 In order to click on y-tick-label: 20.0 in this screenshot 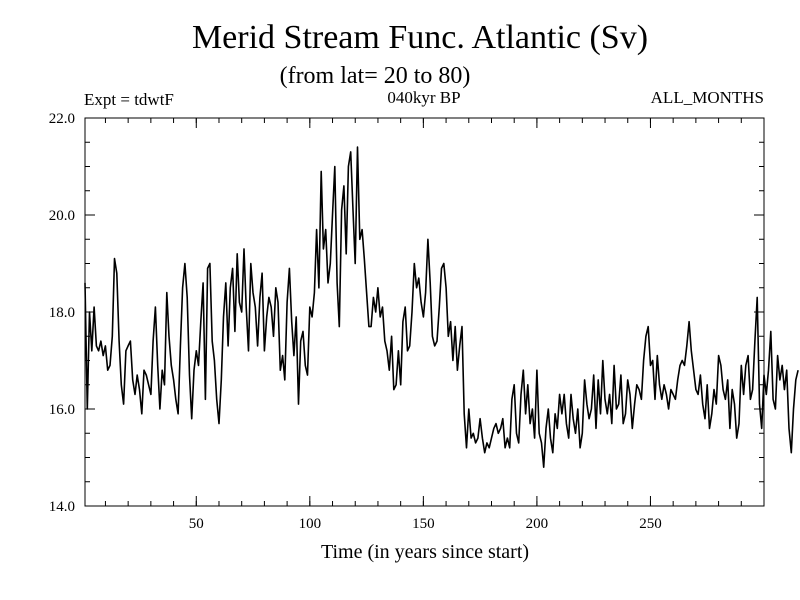, I will do `click(62, 216)`.